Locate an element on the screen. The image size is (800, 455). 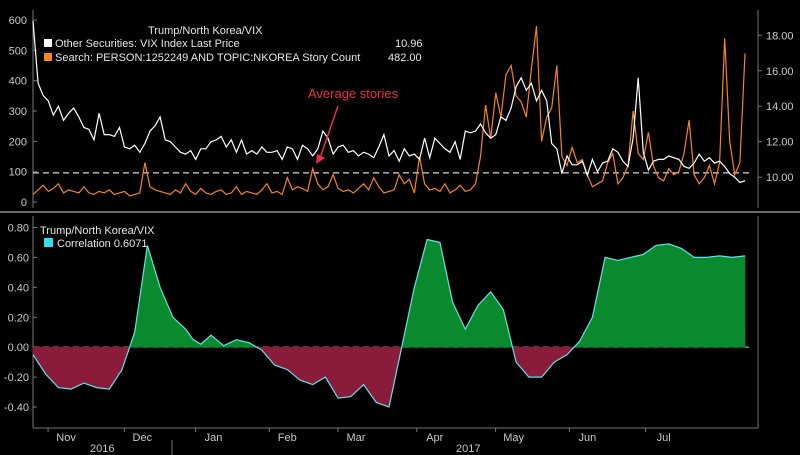
legend-label-correlation: Correlation 0.6071 is located at coordinates (102, 244).